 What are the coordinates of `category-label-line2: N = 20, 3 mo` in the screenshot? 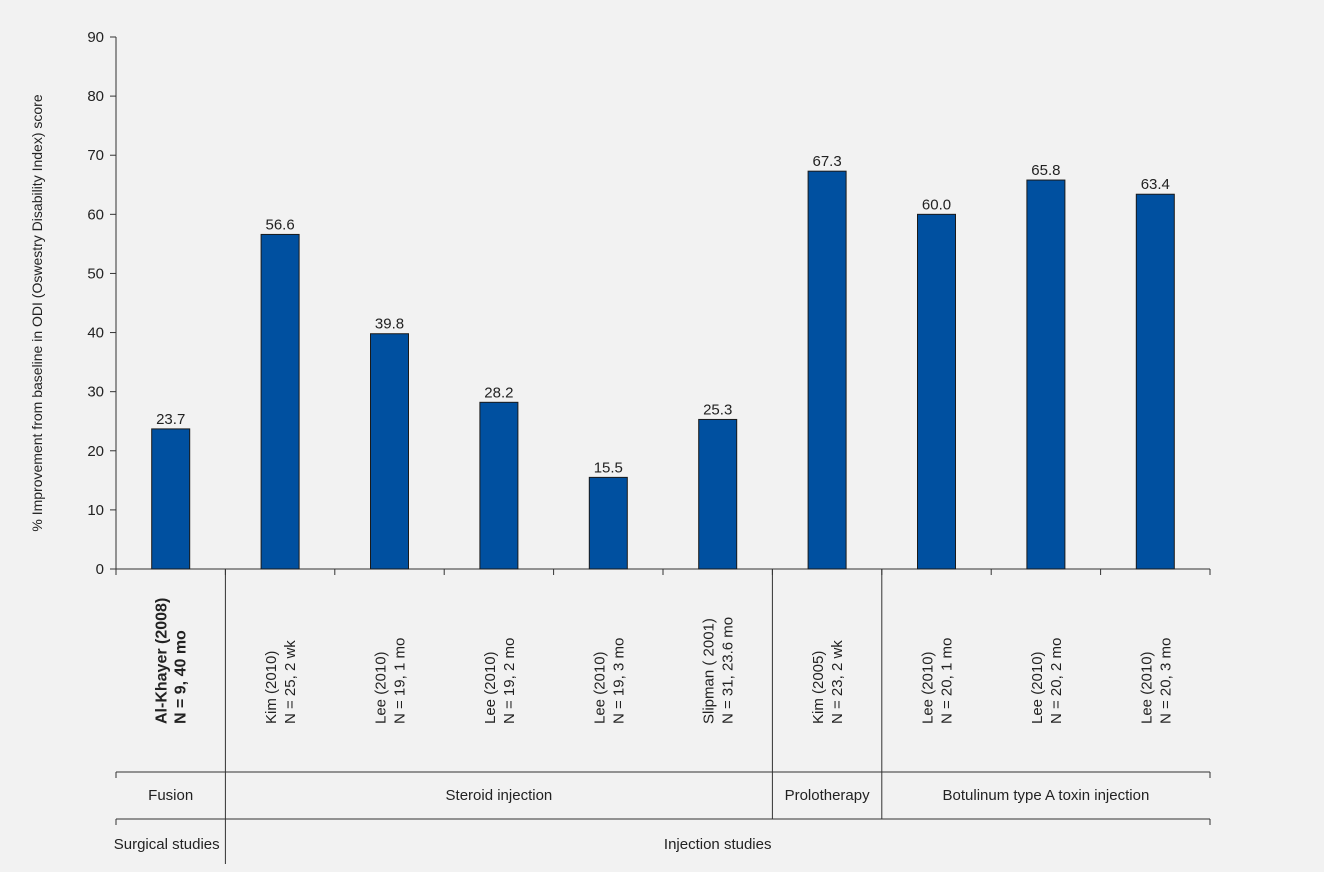 It's located at (1165, 681).